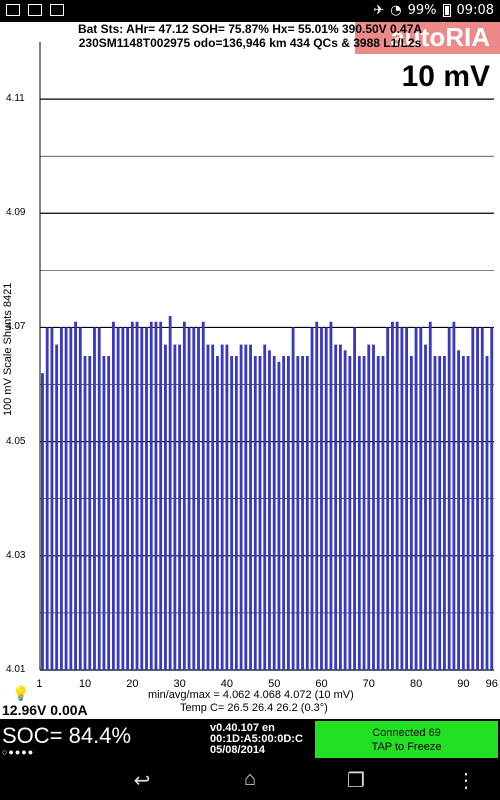 This screenshot has width=500, height=800. What do you see at coordinates (13, 10) in the screenshot?
I see `image-icon` at bounding box center [13, 10].